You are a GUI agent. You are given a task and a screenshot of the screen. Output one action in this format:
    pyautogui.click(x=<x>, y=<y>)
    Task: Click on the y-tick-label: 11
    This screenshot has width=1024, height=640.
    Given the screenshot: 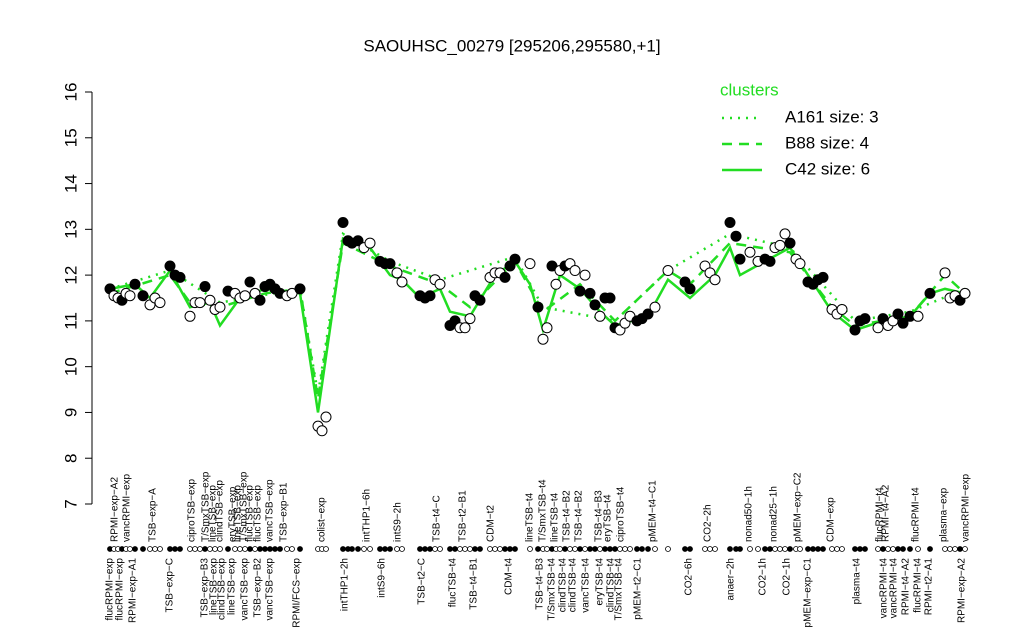 What is the action you would take?
    pyautogui.click(x=70, y=321)
    